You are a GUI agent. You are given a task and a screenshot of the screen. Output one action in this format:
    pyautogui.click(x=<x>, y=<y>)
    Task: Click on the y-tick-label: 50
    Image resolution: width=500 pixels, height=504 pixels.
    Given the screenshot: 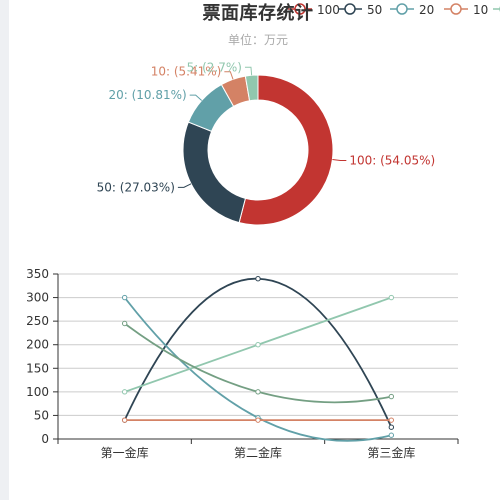 What is the action you would take?
    pyautogui.click(x=41, y=415)
    